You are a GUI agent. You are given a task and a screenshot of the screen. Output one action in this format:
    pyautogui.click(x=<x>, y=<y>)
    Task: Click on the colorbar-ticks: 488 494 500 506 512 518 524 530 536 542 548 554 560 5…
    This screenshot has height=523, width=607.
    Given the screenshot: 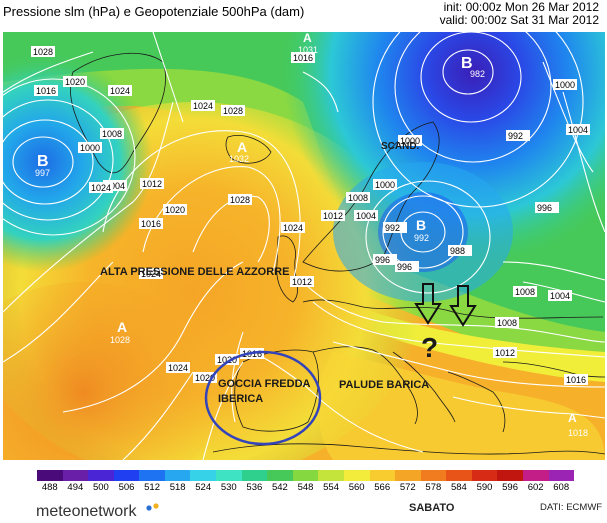 What is the action you would take?
    pyautogui.click(x=305, y=488)
    